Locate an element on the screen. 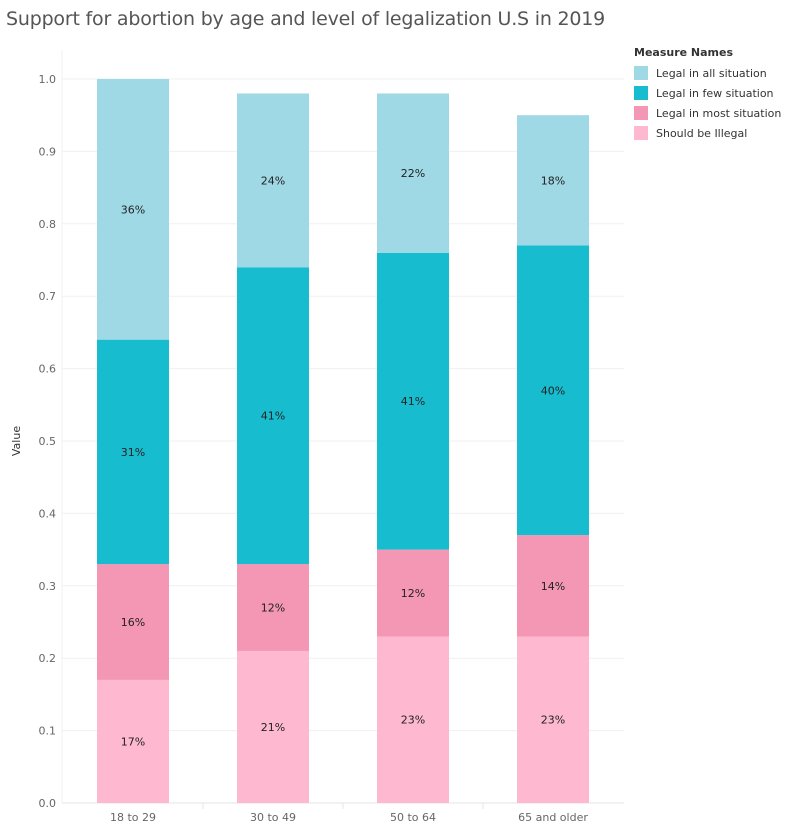 The image size is (788, 824). y-tick-label: 1.0 is located at coordinates (48, 79).